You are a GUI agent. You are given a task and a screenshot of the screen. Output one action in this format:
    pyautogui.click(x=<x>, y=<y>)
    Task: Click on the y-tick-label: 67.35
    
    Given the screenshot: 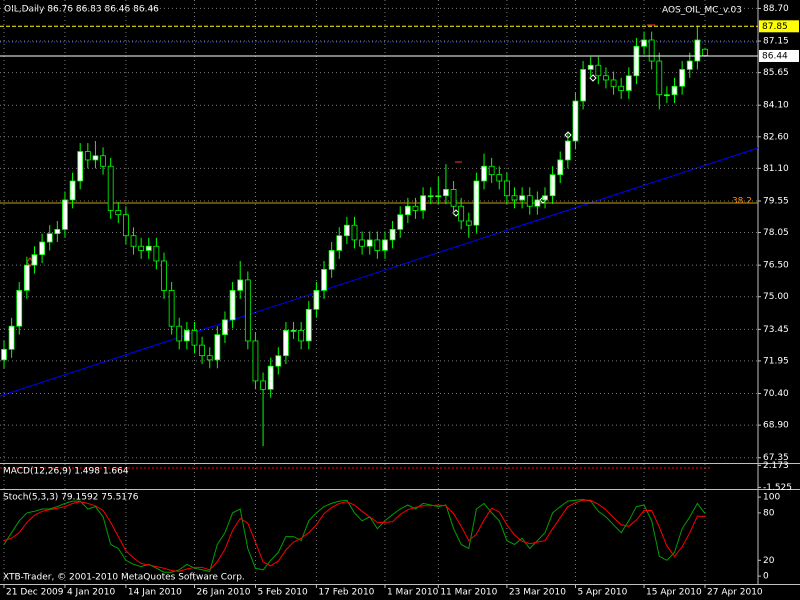 What is the action you would take?
    pyautogui.click(x=776, y=458)
    